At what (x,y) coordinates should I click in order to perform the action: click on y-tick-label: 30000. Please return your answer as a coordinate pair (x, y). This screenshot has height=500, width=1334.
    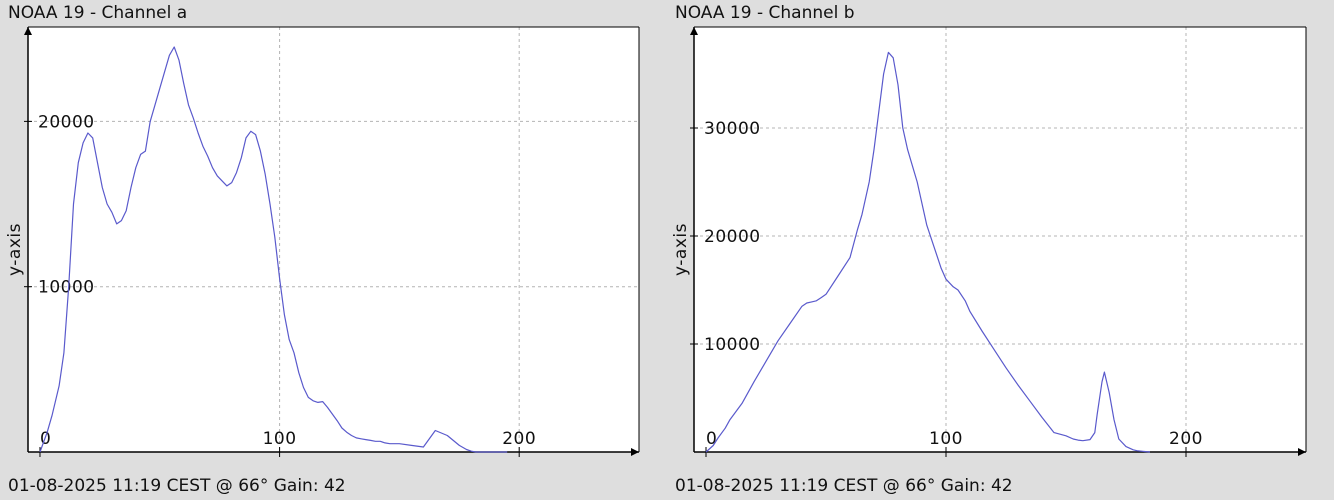
    Looking at the image, I should click on (732, 129).